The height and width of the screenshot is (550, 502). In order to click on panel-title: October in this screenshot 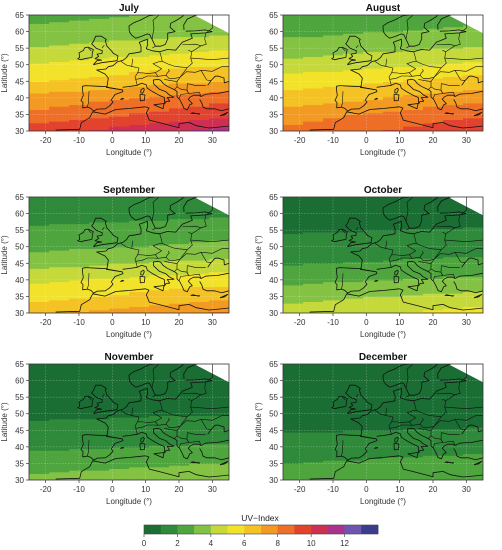, I will do `click(383, 190)`.